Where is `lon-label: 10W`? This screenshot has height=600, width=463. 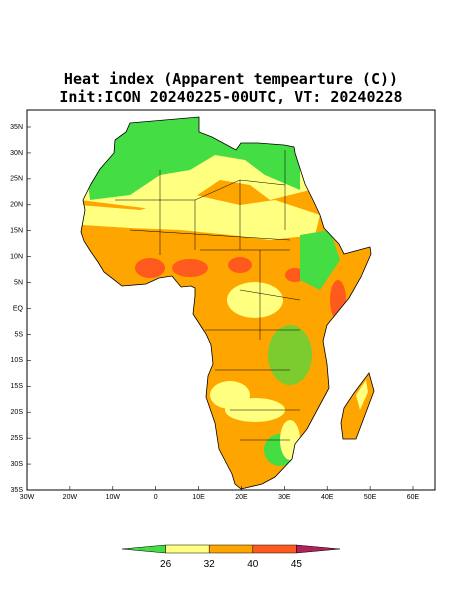
lon-label: 10W is located at coordinates (113, 497).